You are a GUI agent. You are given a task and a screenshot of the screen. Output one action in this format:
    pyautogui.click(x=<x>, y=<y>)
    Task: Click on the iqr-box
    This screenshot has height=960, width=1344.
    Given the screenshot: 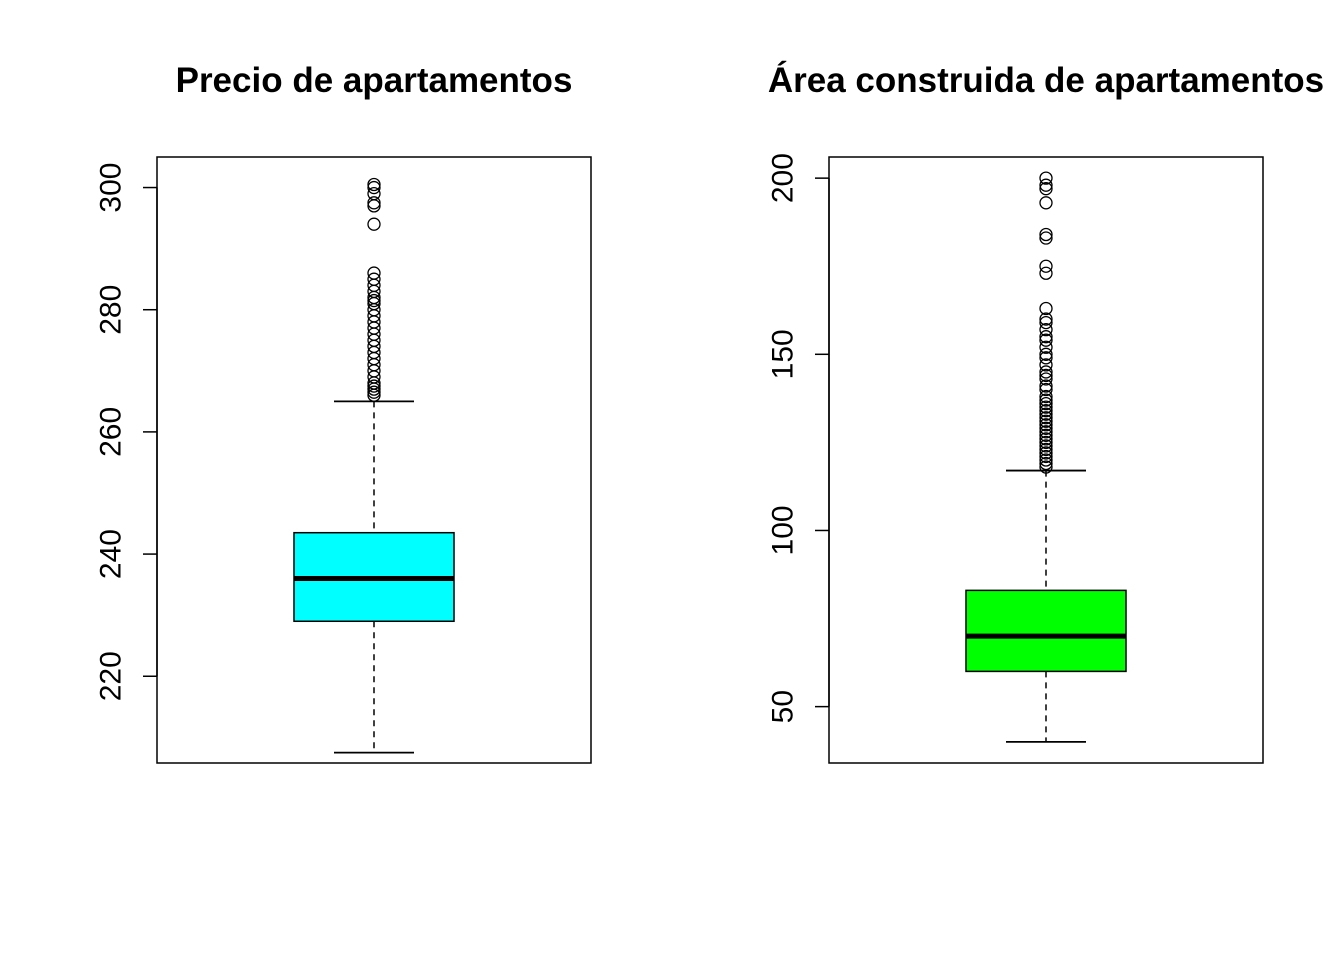 What is the action you would take?
    pyautogui.click(x=1046, y=631)
    